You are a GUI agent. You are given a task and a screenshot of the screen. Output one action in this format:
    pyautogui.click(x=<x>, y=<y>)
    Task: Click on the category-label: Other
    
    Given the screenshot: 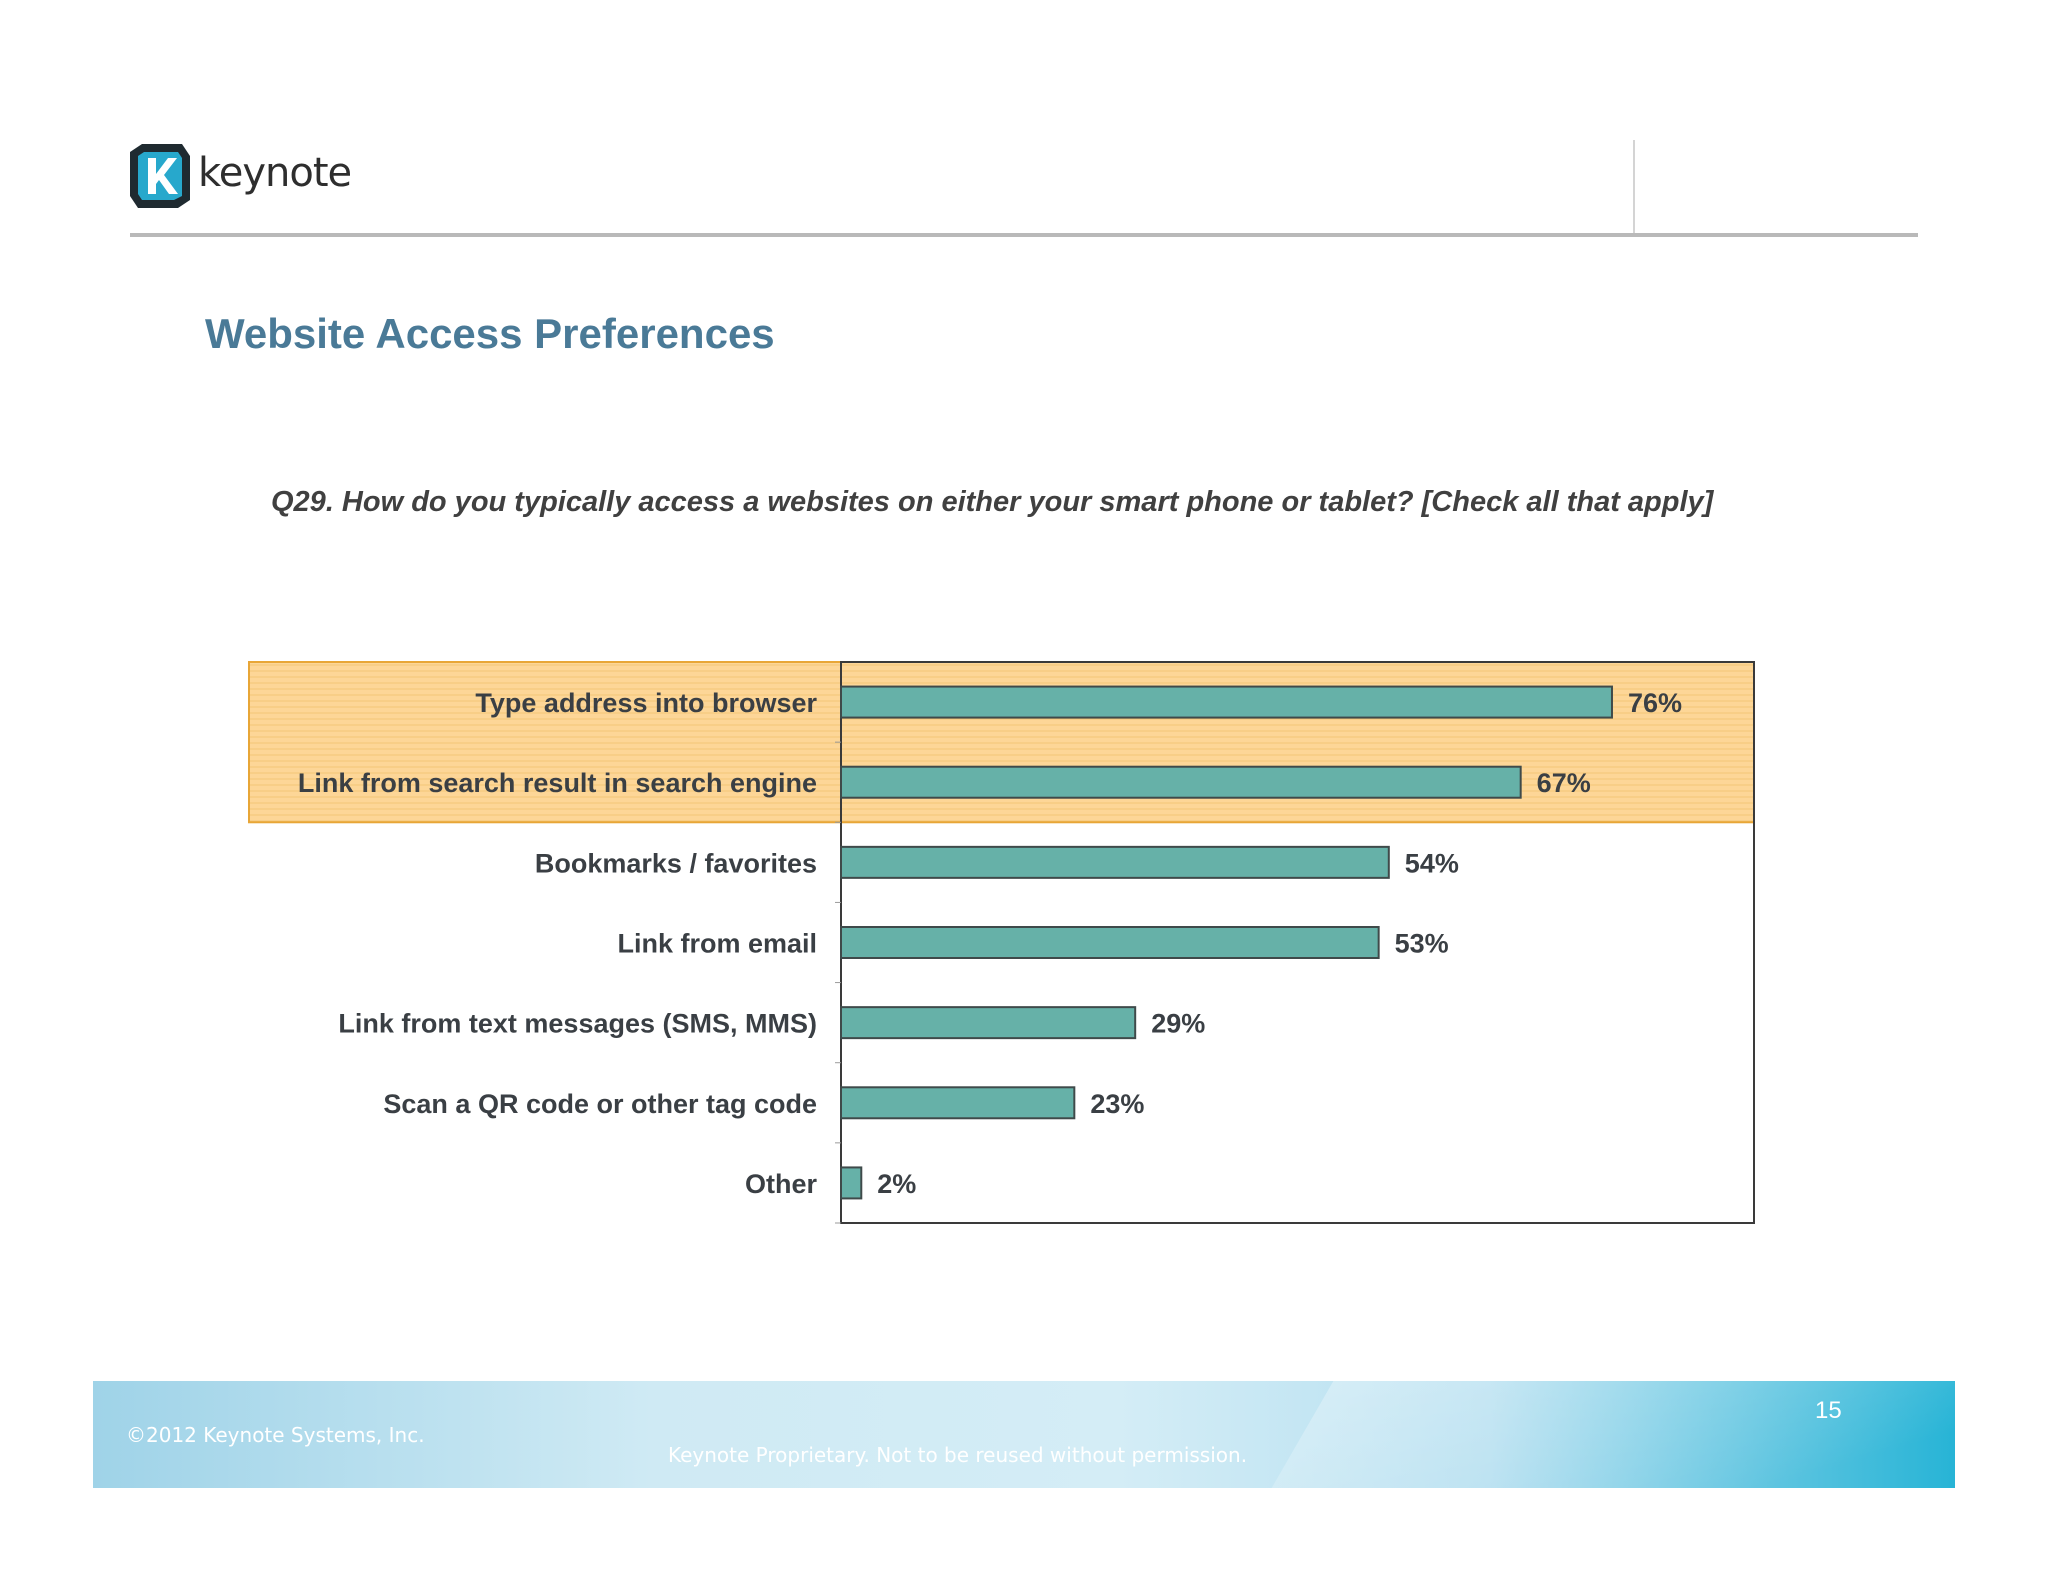 What is the action you would take?
    pyautogui.click(x=781, y=1184)
    